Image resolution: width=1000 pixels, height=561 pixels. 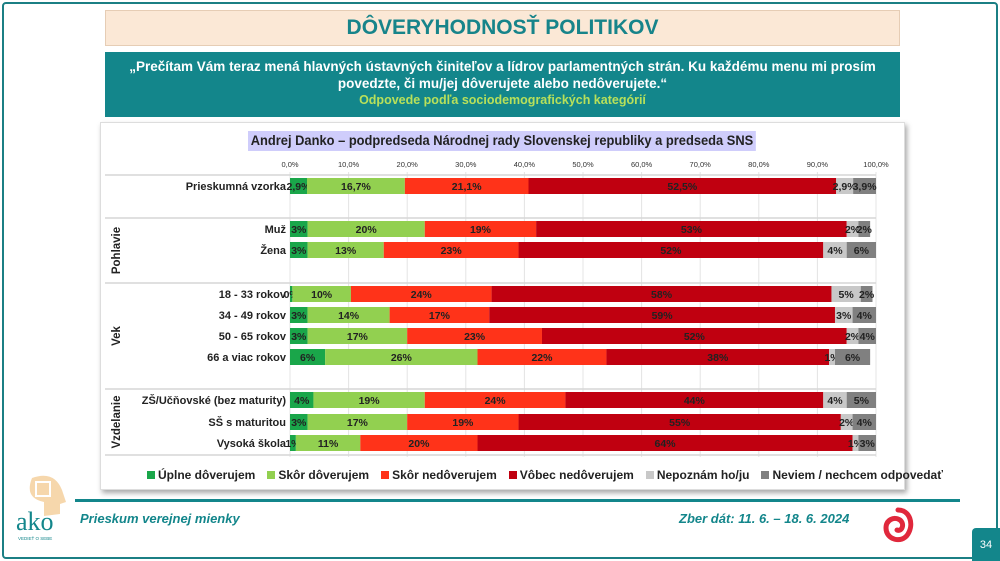 What do you see at coordinates (986, 544) in the screenshot?
I see `page-number: 34` at bounding box center [986, 544].